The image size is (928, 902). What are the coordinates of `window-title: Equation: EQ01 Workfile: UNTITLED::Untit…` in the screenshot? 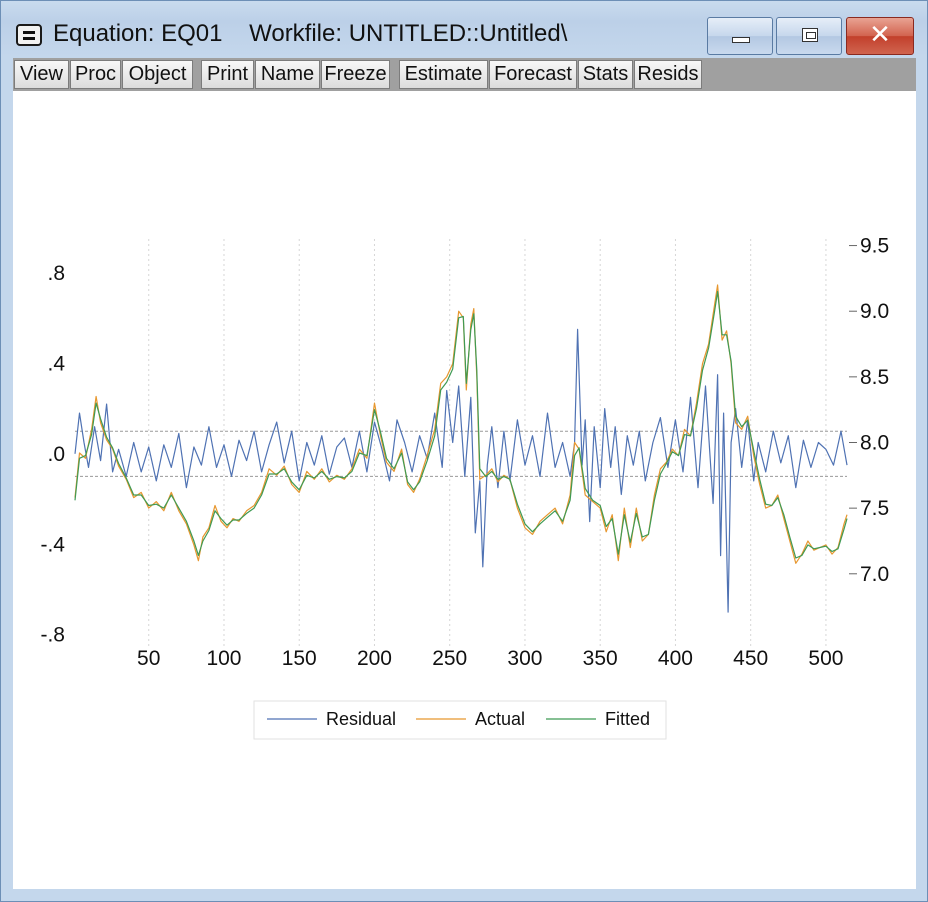 It's located at (310, 33).